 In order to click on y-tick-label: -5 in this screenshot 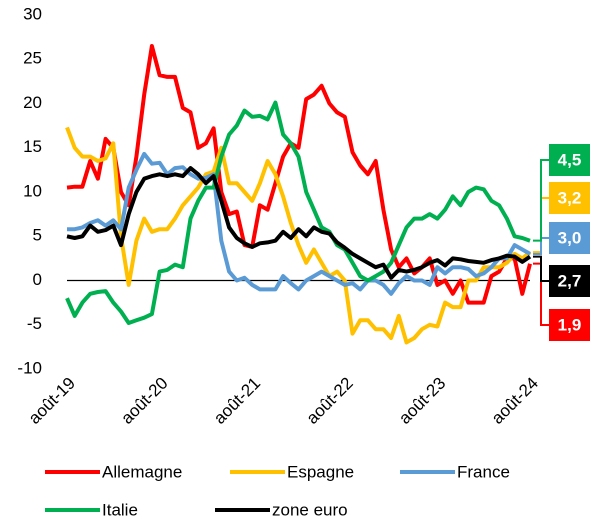, I will do `click(34, 323)`.